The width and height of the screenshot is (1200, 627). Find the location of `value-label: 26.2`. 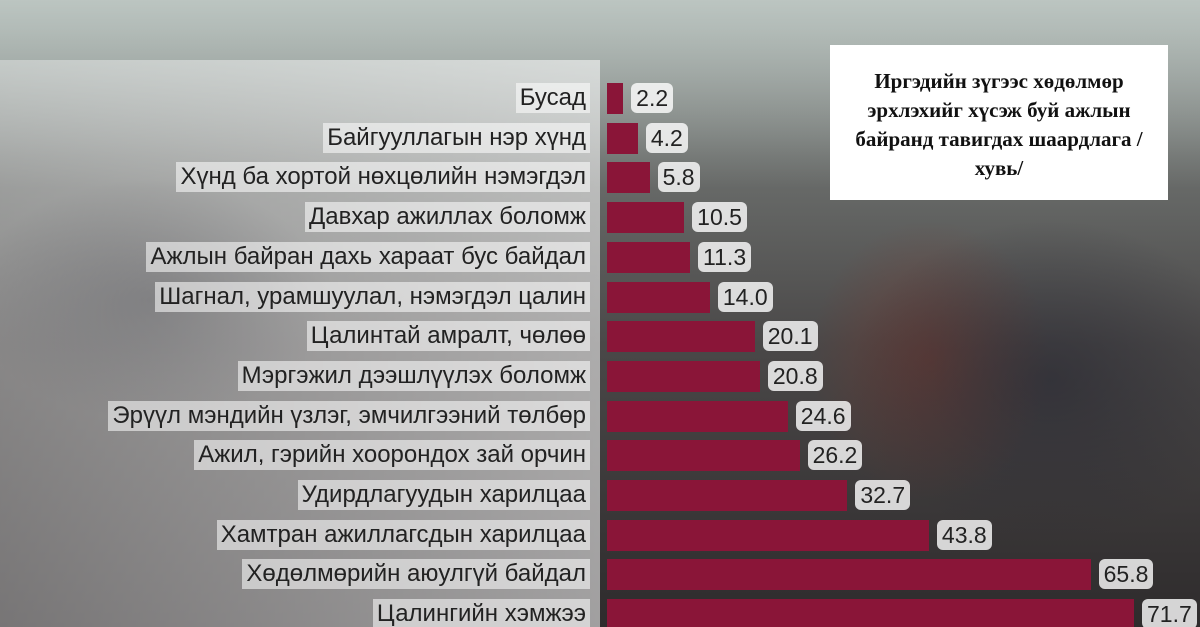

value-label: 26.2 is located at coordinates (835, 455).